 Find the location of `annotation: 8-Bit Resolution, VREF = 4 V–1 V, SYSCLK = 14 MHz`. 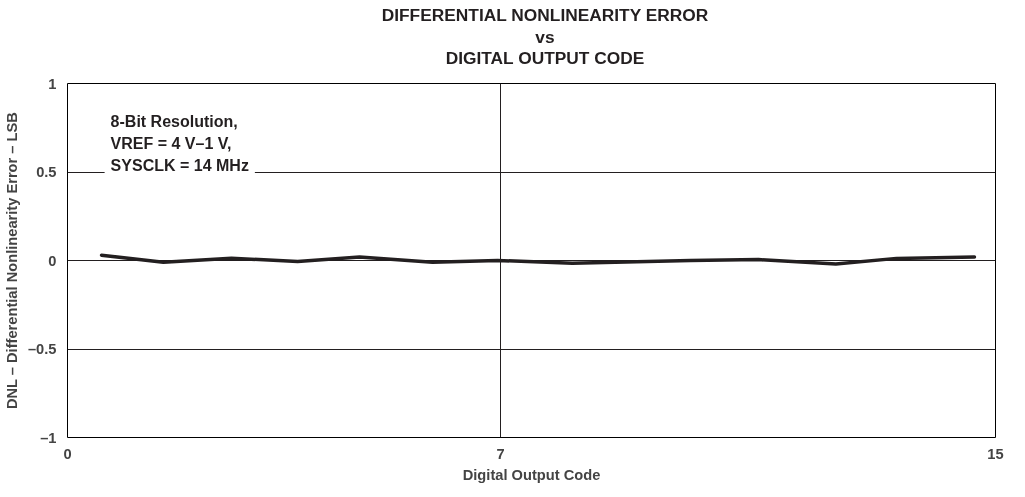

annotation: 8-Bit Resolution, VREF = 4 V–1 V, SYSCLK = 14 MHz is located at coordinates (179, 143).